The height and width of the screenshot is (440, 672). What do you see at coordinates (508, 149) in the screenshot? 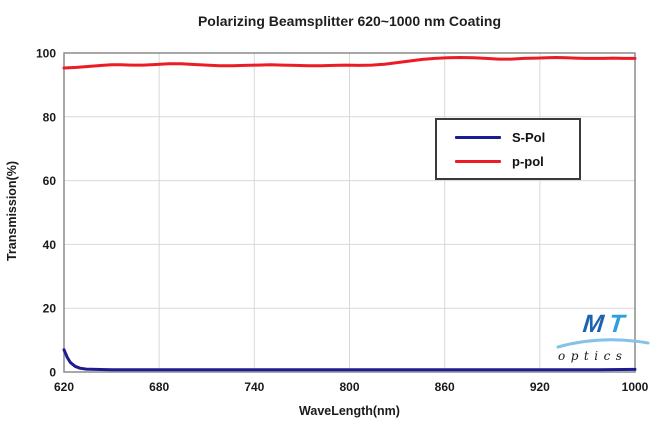
I see `legend: S-Pol p-pol` at bounding box center [508, 149].